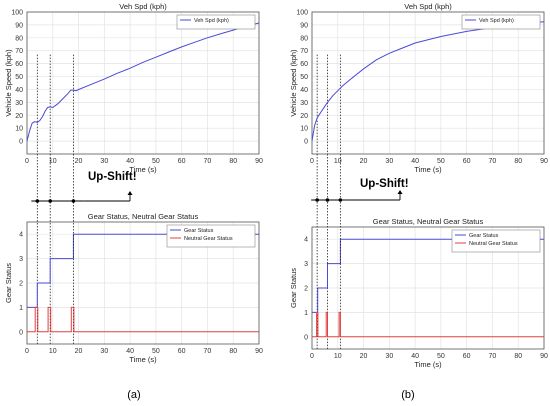  What do you see at coordinates (21, 308) in the screenshot?
I see `y-tick-label: 1` at bounding box center [21, 308].